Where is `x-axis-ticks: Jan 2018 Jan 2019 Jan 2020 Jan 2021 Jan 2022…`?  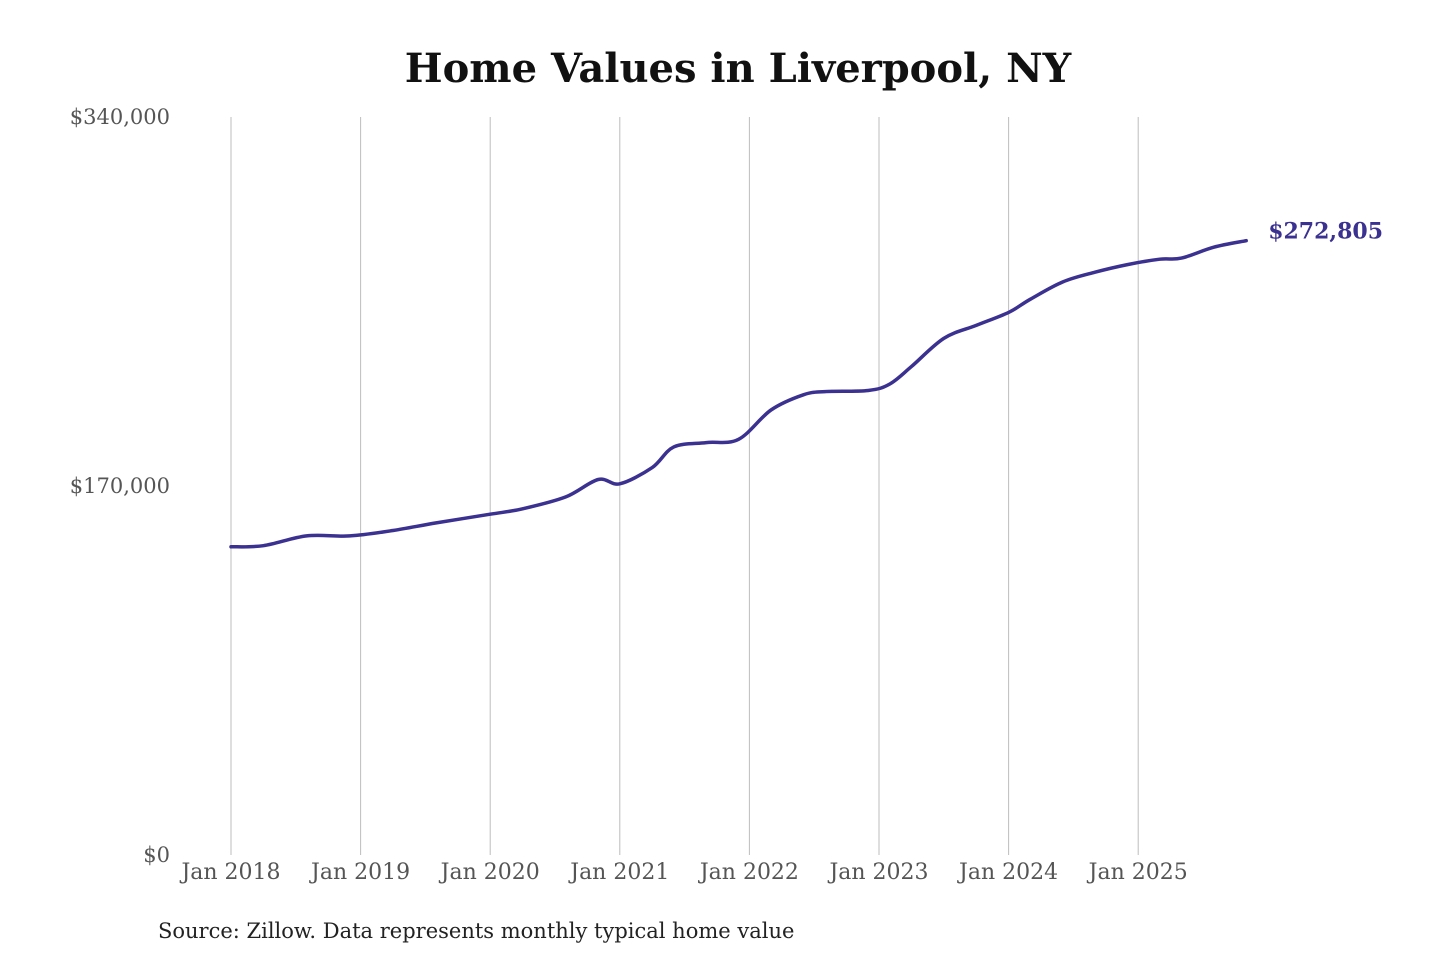
x-axis-ticks: Jan 2018 Jan 2019 Jan 2020 Jan 2021 Jan 2022… is located at coordinates (683, 872).